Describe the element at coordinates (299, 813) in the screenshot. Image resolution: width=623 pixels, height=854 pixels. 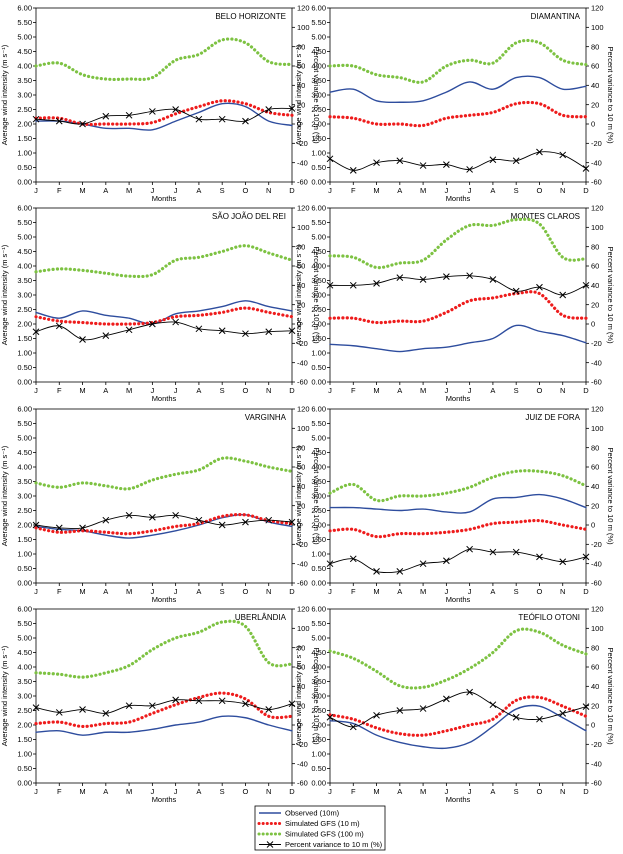
I see `legend-item: Observed (10m)` at that location.